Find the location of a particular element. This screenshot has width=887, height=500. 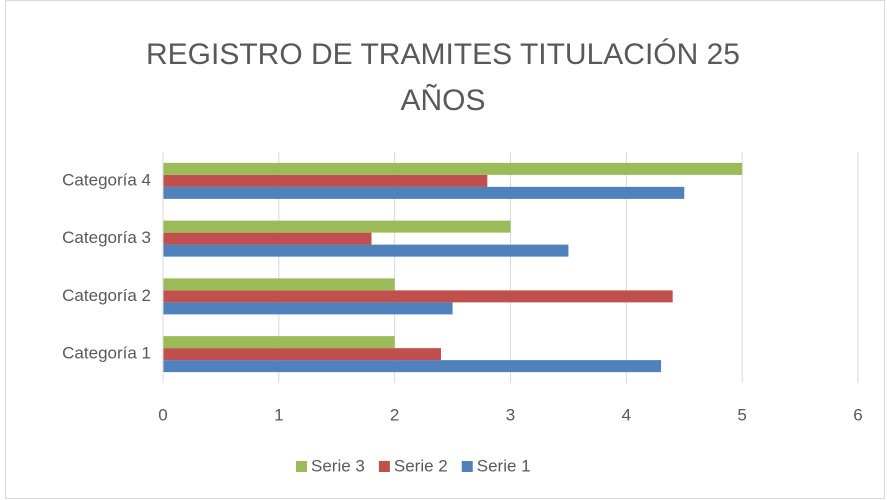

y-tick-label: Categoría 3 is located at coordinates (106, 237).